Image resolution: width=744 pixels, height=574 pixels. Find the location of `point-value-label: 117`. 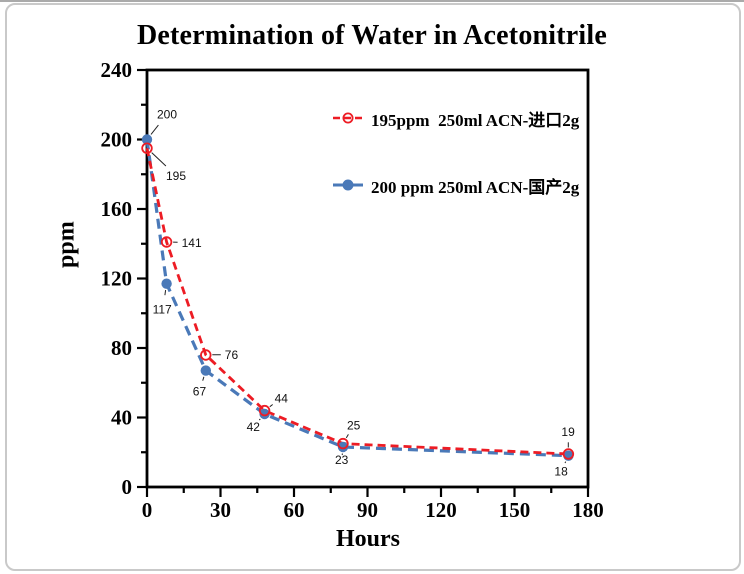

point-value-label: 117 is located at coordinates (162, 310).